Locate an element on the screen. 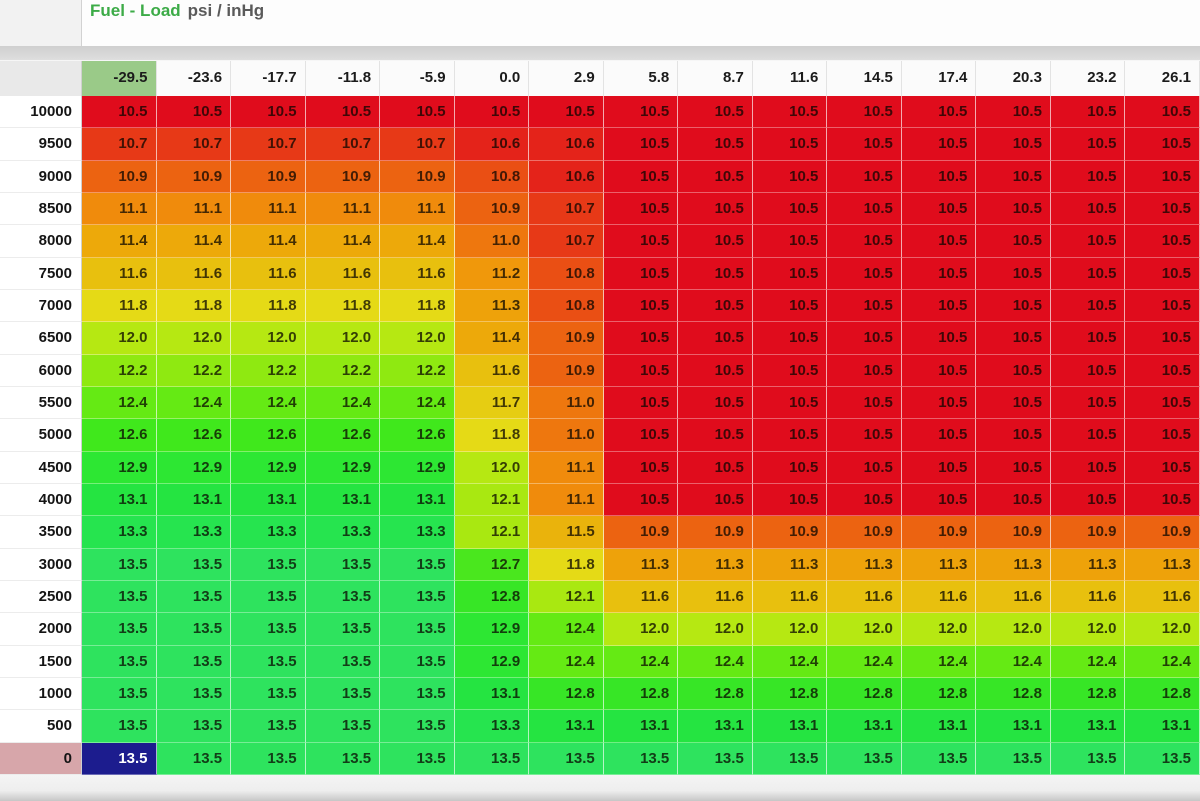 The width and height of the screenshot is (1200, 801). col-header: 14.5 is located at coordinates (864, 78).